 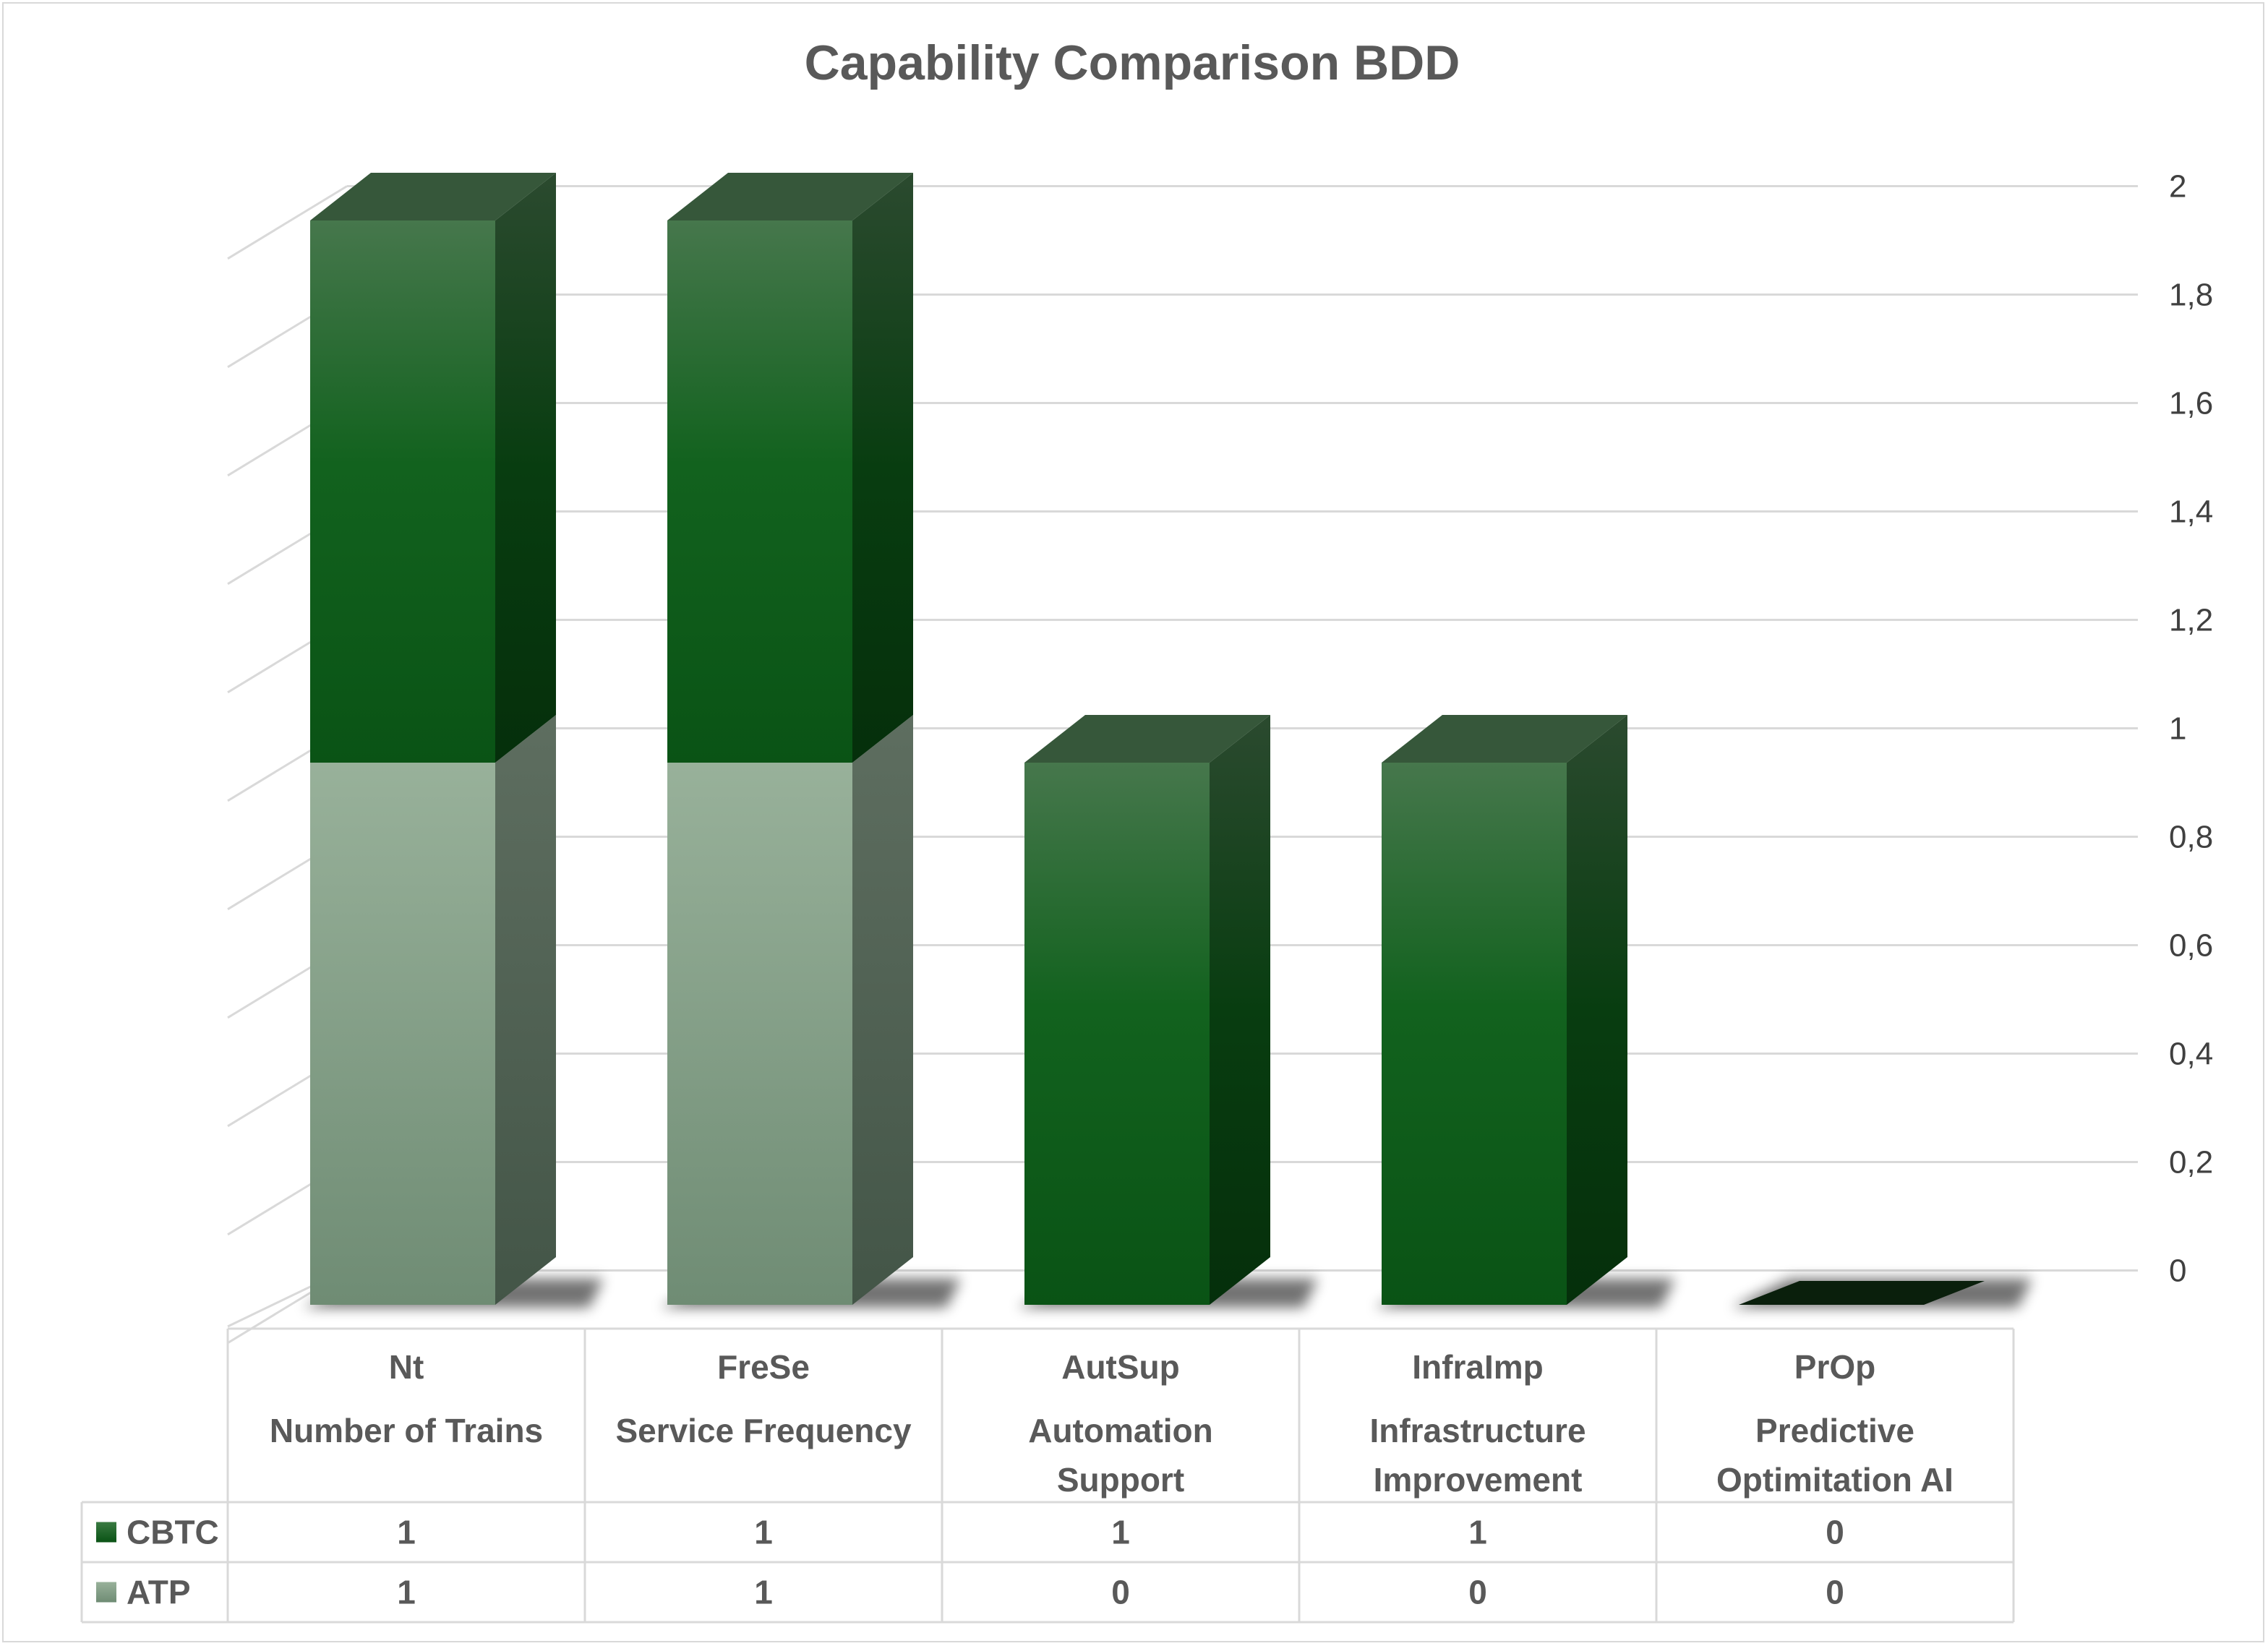 I want to click on category-name: Automation, so click(x=1120, y=1430).